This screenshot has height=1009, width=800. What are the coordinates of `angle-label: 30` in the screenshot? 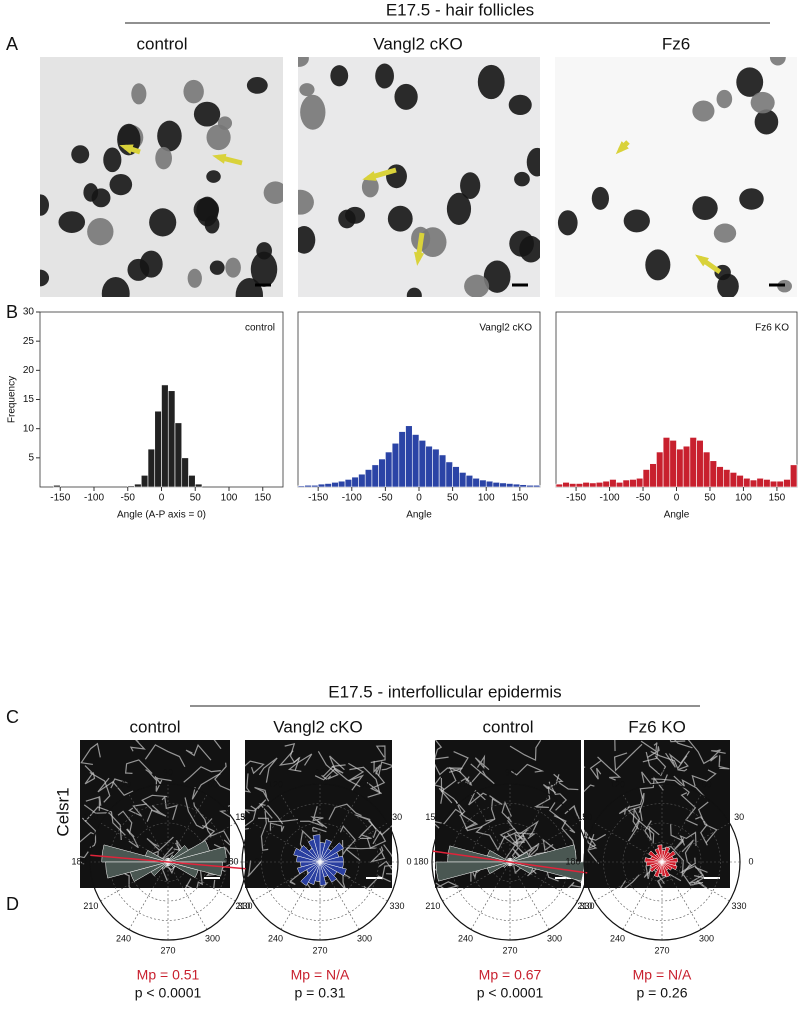 It's located at (245, 817).